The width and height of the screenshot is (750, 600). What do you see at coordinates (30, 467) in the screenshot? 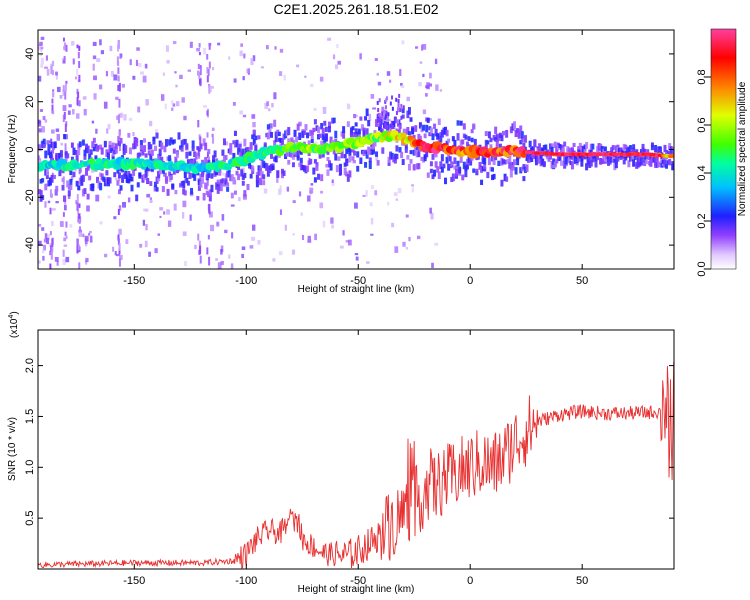
I see `snr-ytick-label: 1.0` at bounding box center [30, 467].